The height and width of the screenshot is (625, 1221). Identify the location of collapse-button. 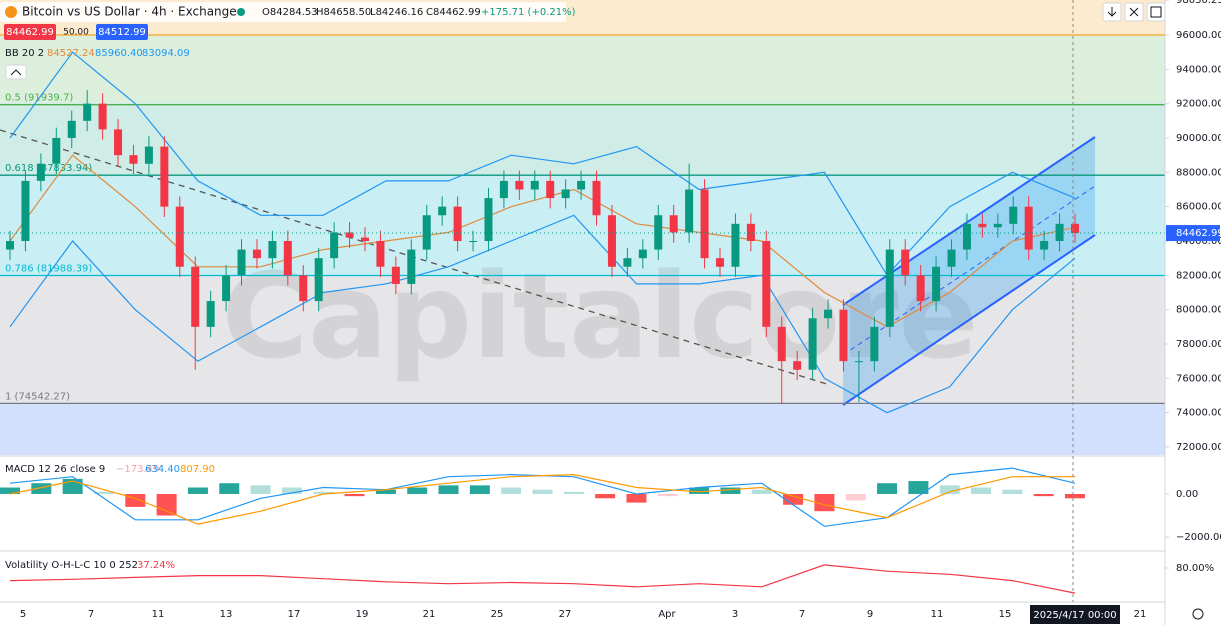
(16, 72).